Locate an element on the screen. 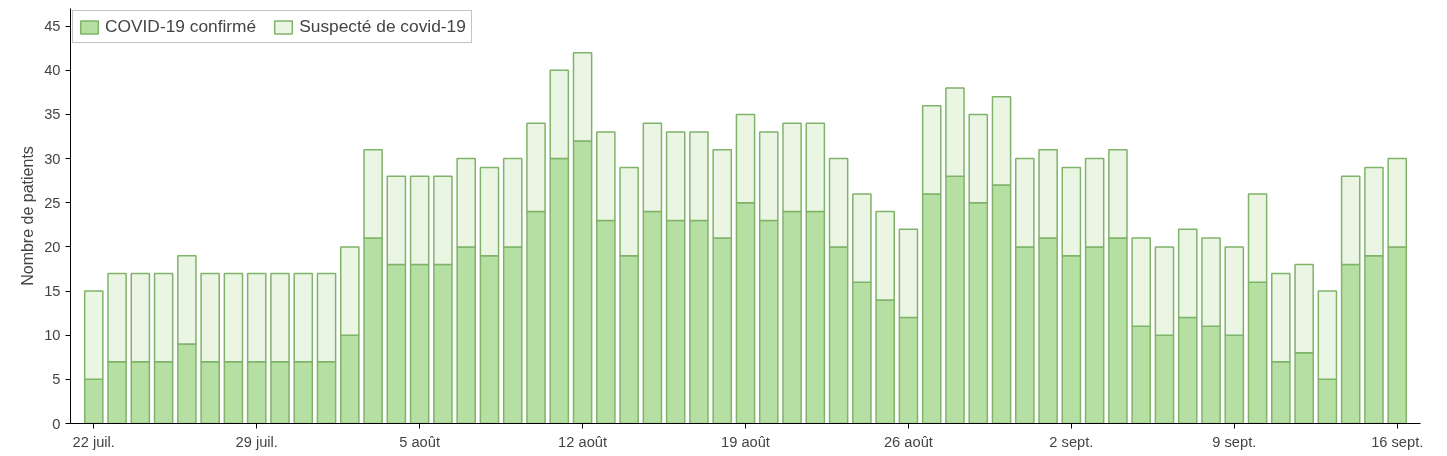 The height and width of the screenshot is (456, 1447). x-tick-label: 2 sept. is located at coordinates (1071, 441).